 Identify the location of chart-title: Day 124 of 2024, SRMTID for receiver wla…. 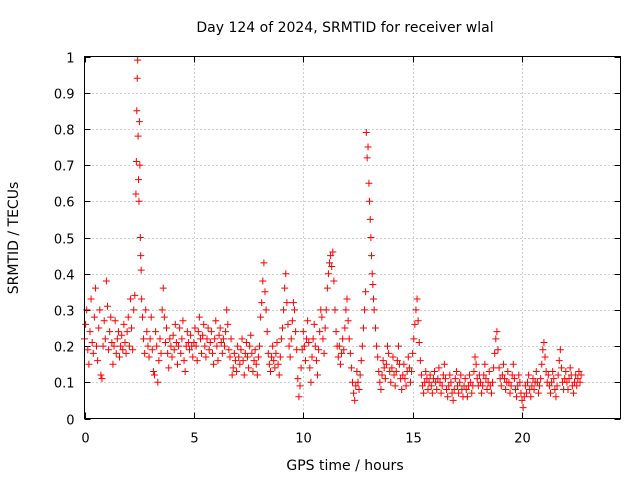
(344, 28).